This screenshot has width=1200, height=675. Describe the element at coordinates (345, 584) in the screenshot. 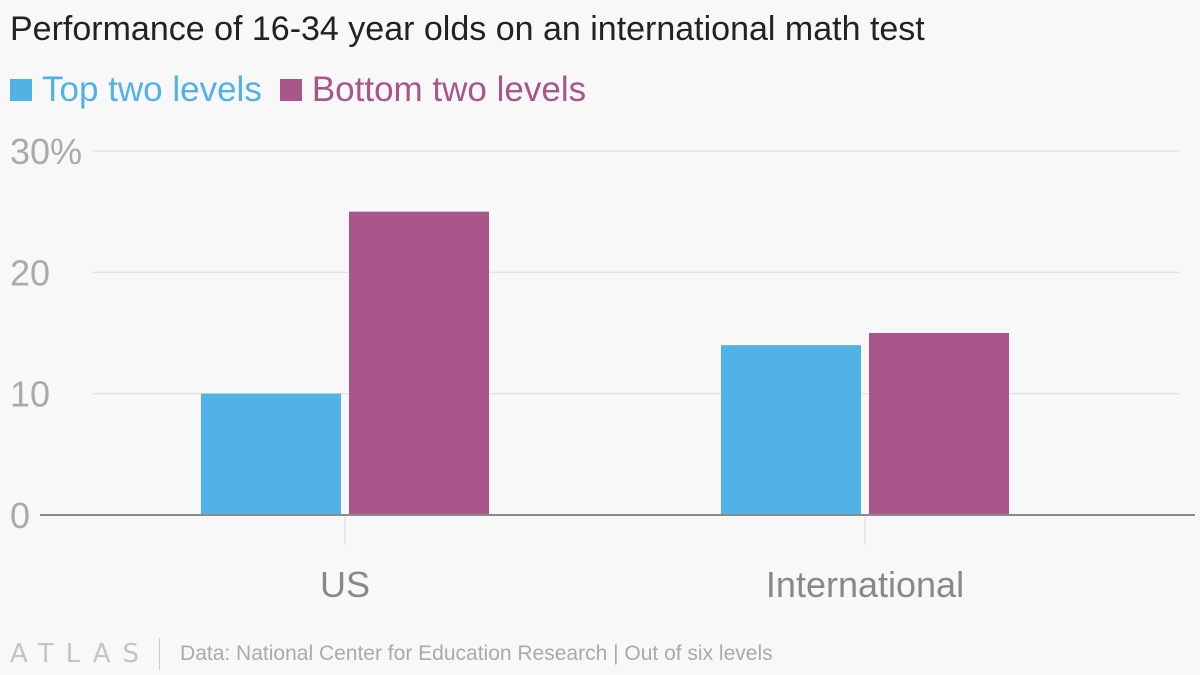

I see `x-tick-label-us: US` at that location.